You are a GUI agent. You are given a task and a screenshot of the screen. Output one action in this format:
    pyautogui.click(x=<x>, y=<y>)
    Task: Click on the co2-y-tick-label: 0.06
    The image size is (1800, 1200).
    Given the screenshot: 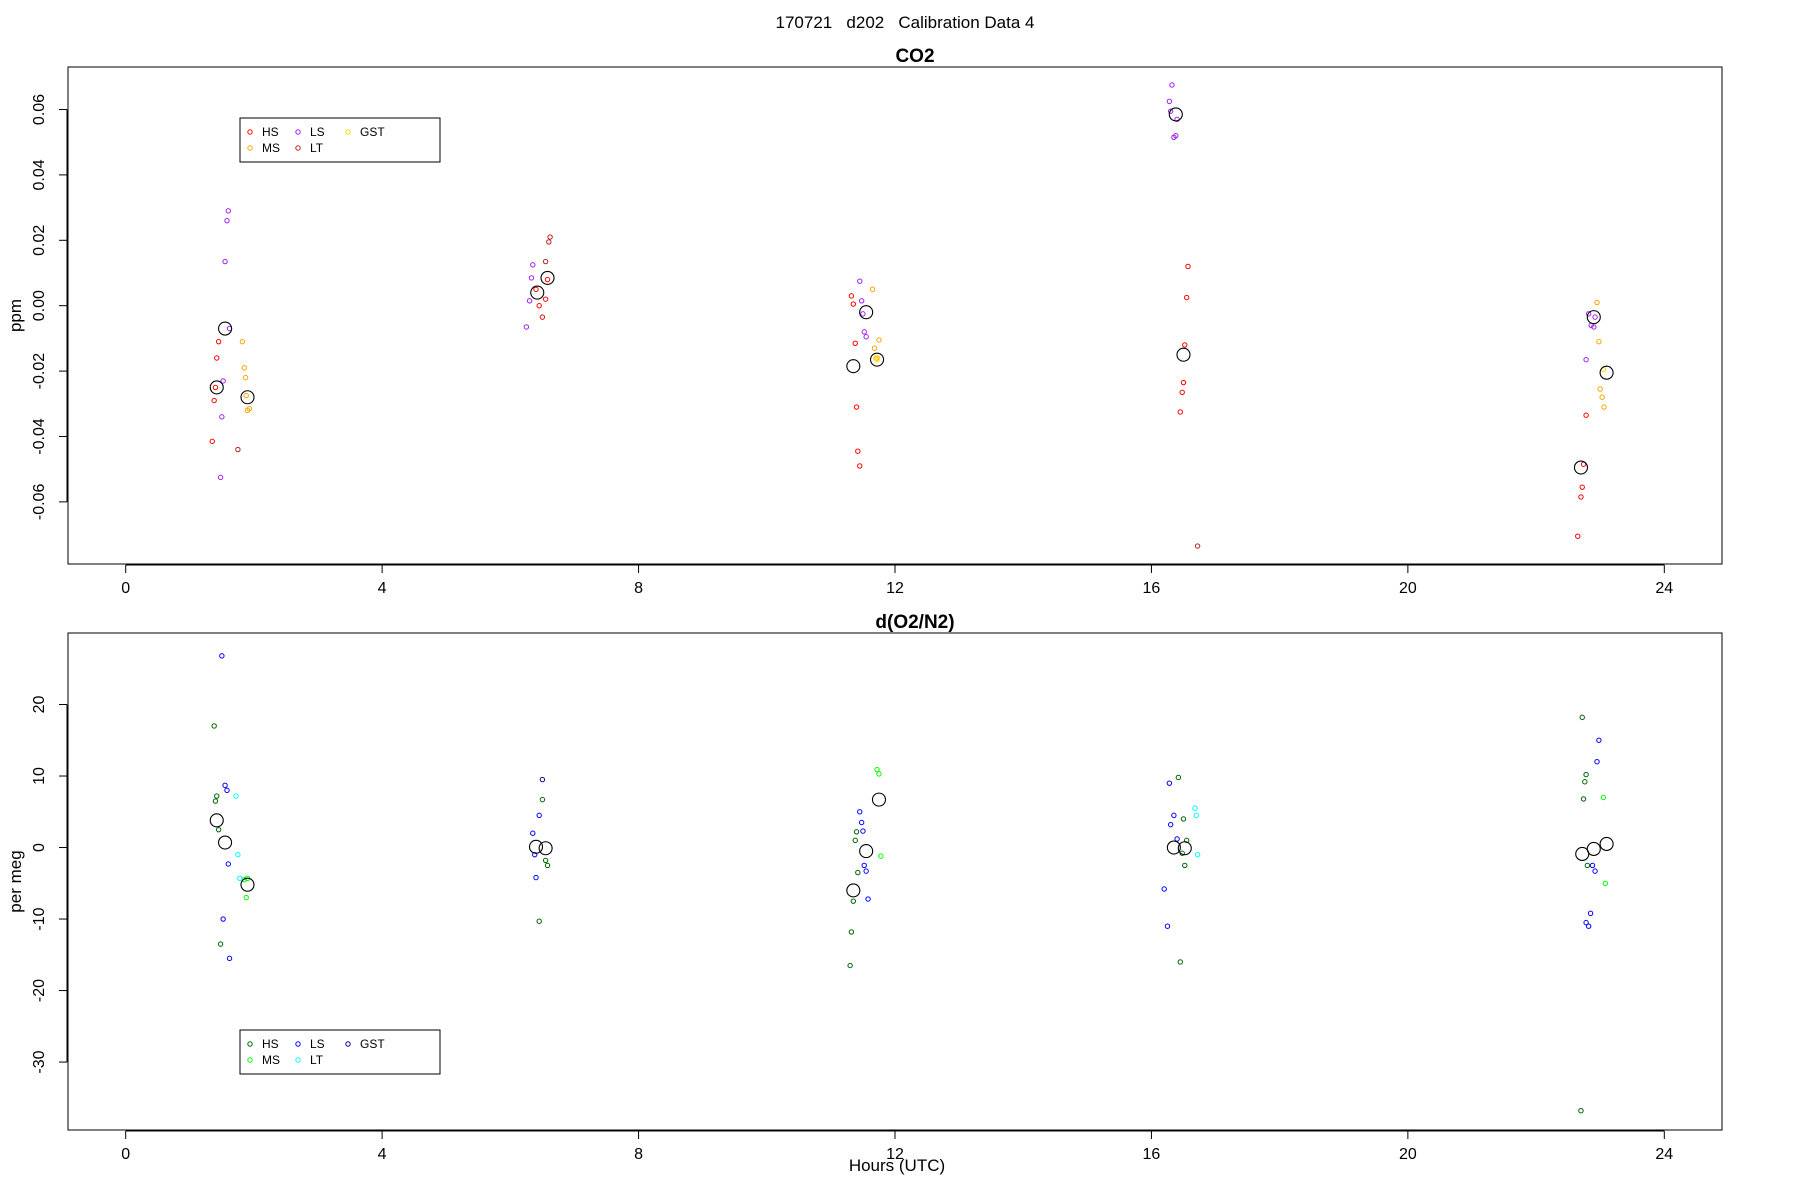 What is the action you would take?
    pyautogui.click(x=39, y=109)
    